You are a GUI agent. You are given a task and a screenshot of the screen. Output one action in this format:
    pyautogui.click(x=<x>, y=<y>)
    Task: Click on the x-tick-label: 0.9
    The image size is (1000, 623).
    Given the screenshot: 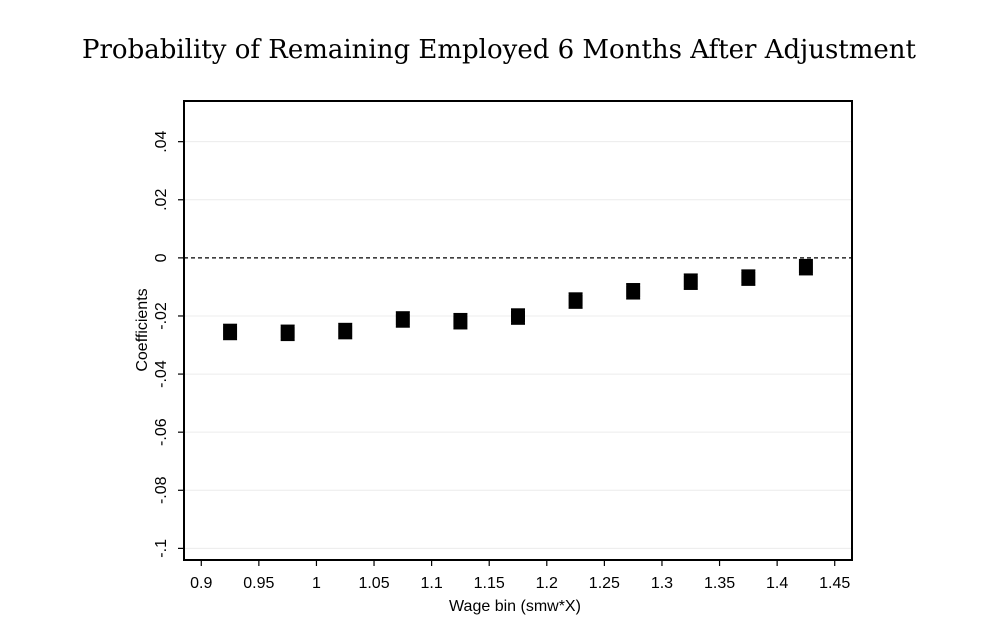 What is the action you would take?
    pyautogui.click(x=201, y=583)
    